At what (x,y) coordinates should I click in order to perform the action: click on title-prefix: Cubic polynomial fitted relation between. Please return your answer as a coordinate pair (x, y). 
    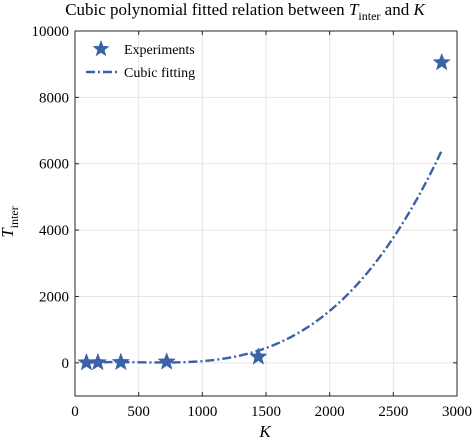
    Looking at the image, I should click on (207, 9).